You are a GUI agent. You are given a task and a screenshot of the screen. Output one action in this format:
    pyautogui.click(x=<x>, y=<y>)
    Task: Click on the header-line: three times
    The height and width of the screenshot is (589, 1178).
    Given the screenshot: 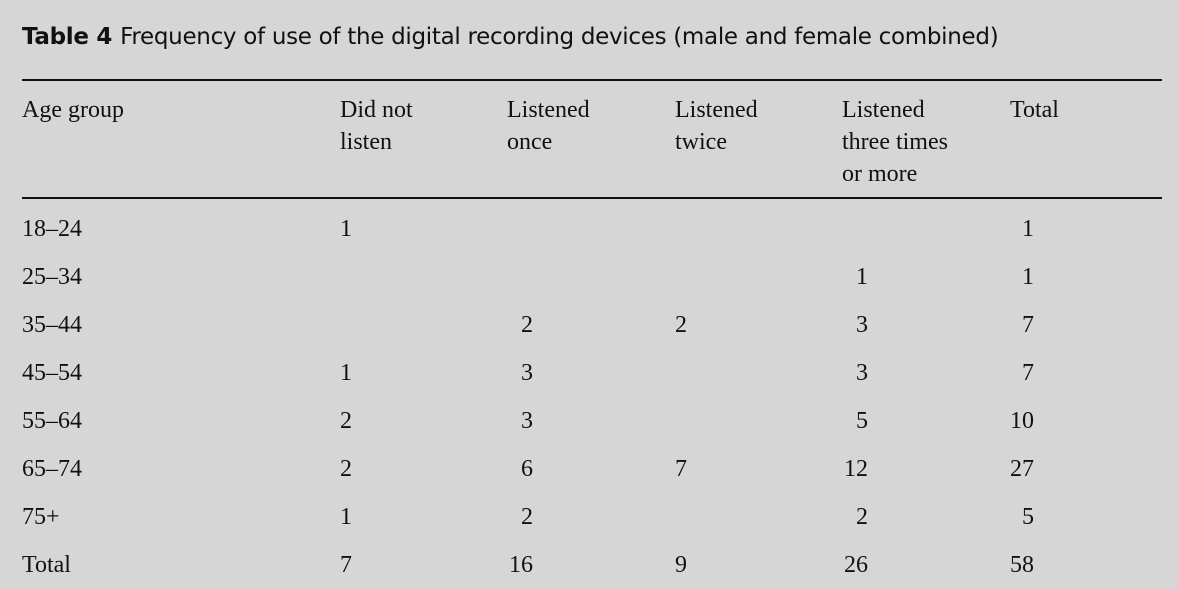 What is the action you would take?
    pyautogui.click(x=895, y=142)
    